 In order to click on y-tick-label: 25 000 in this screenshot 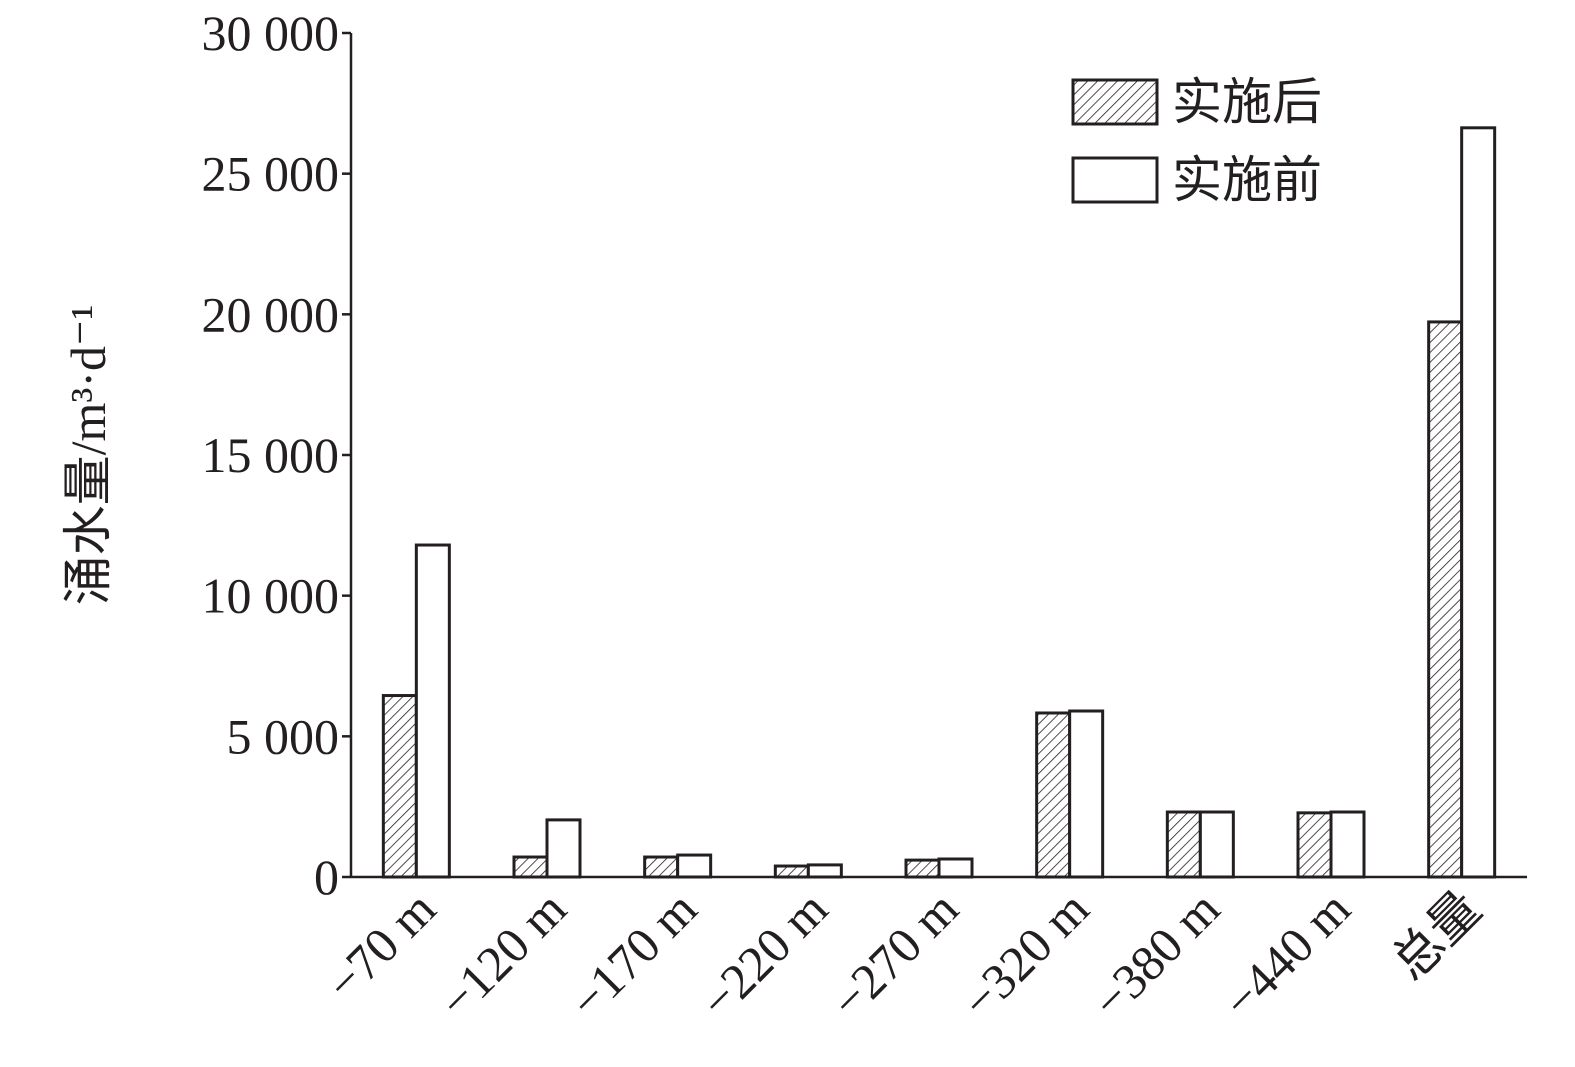, I will do `click(271, 174)`.